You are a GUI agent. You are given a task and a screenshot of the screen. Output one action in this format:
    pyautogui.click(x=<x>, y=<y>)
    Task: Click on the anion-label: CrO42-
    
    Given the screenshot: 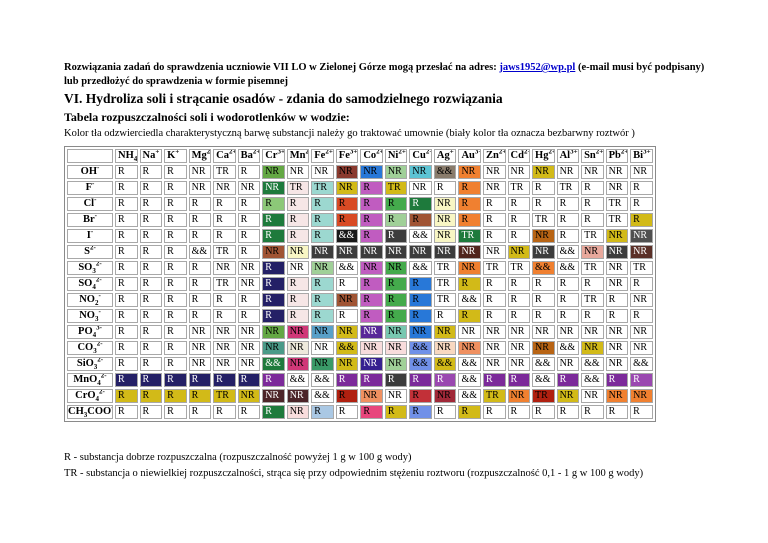 What is the action you would take?
    pyautogui.click(x=90, y=396)
    